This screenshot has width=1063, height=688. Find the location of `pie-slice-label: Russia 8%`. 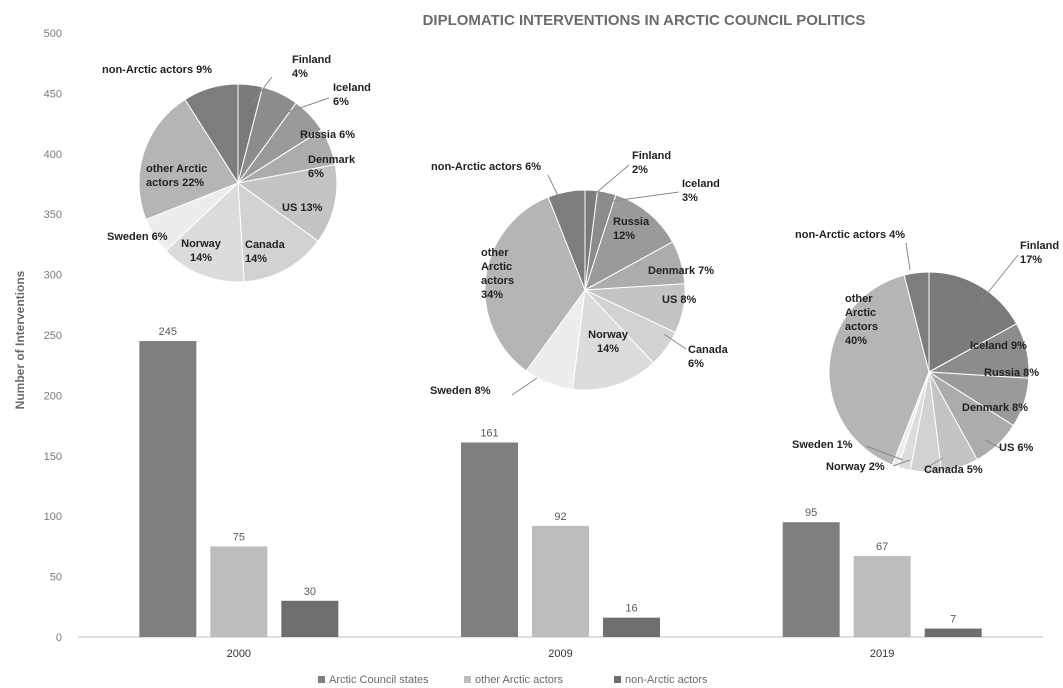

pie-slice-label: Russia 8% is located at coordinates (1011, 373).